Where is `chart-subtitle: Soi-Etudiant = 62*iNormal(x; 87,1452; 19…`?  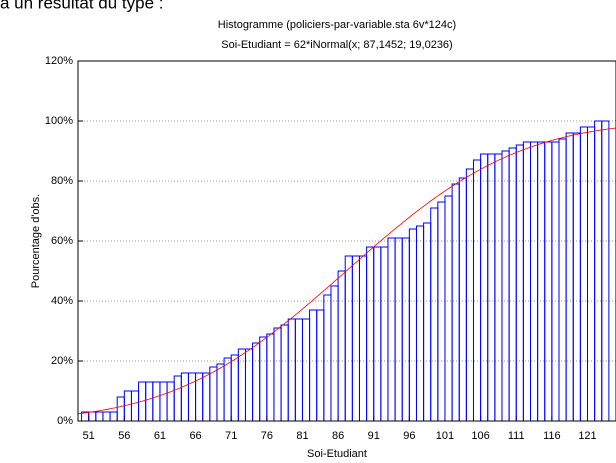
chart-subtitle: Soi-Etudiant = 62*iNormal(x; 87,1452; 19… is located at coordinates (336, 45).